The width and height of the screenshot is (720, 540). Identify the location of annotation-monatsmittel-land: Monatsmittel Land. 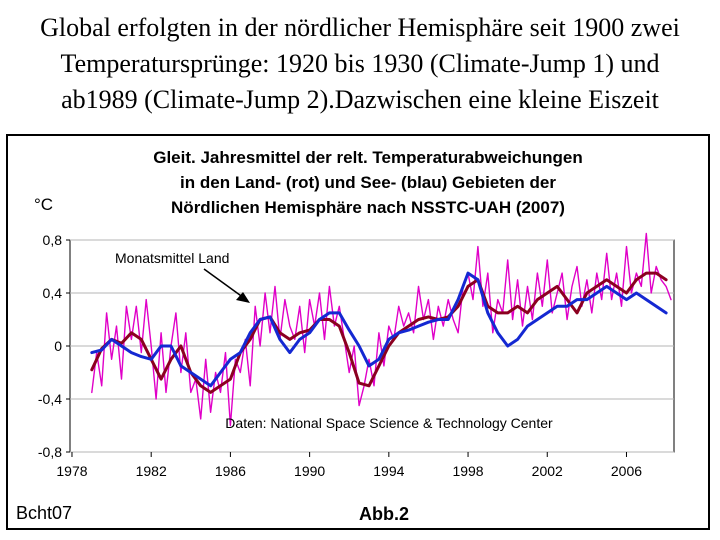
(172, 258).